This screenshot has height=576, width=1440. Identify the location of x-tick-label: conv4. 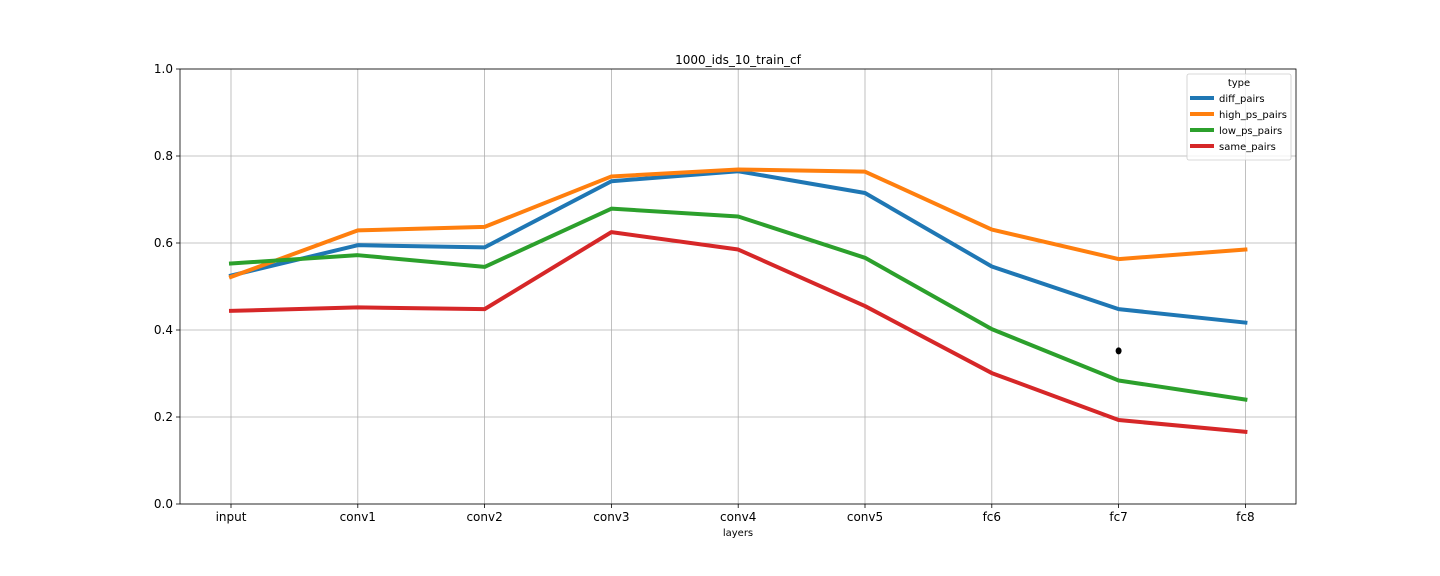
(738, 517).